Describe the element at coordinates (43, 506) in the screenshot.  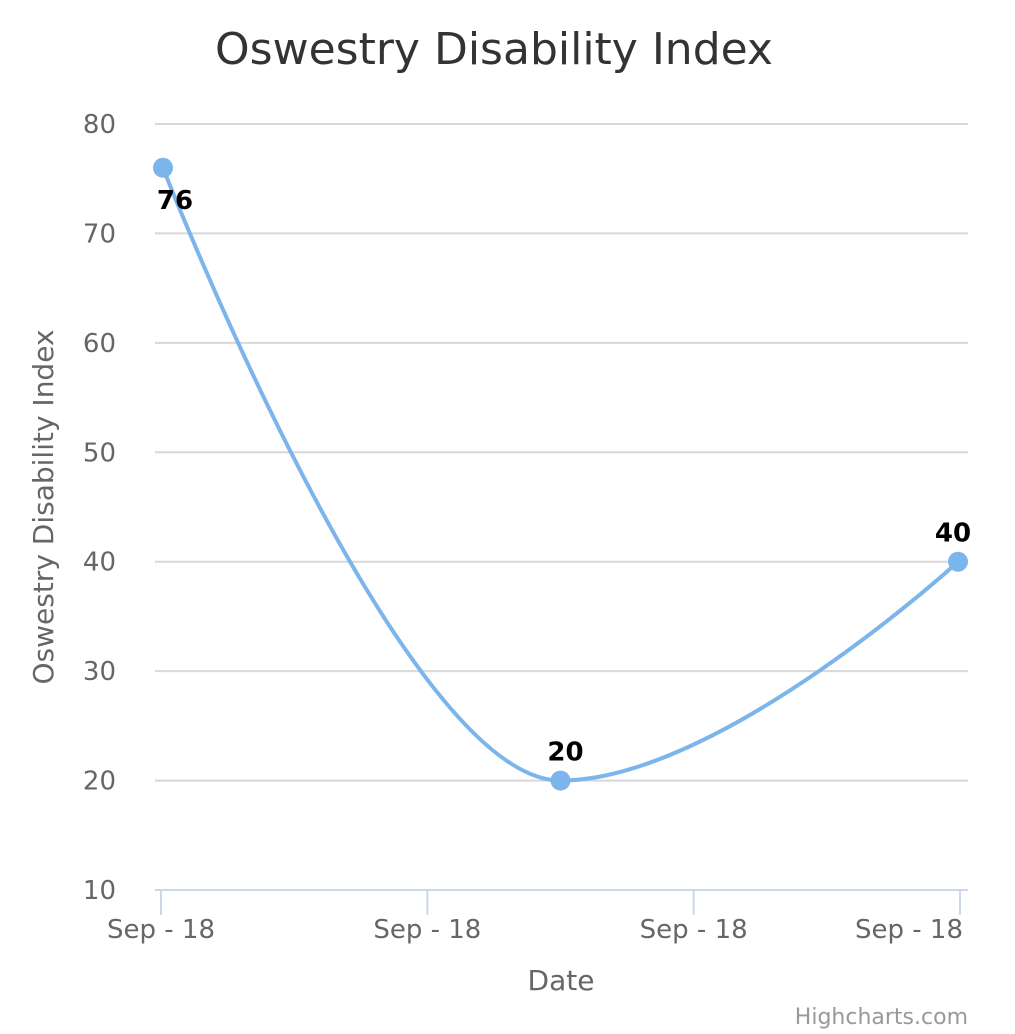
I see `y-axis-title: Oswestry Disability Index` at that location.